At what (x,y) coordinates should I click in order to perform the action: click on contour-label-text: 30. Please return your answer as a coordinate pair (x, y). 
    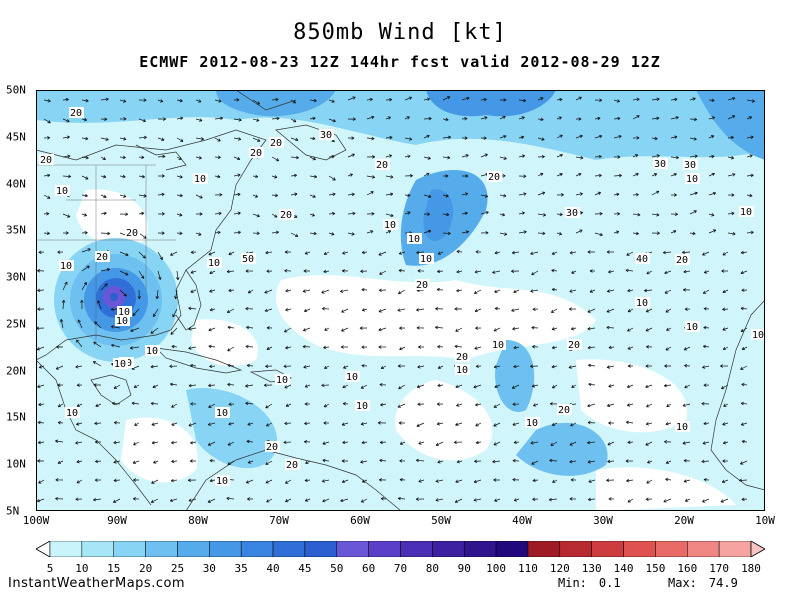
    Looking at the image, I should click on (326, 135).